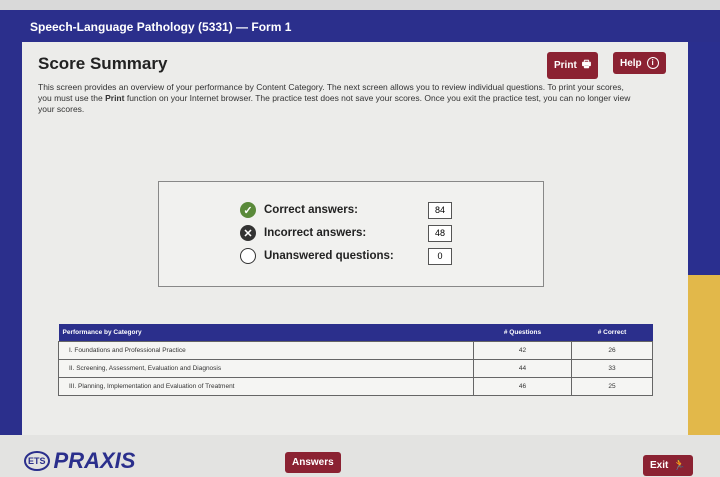  Describe the element at coordinates (440, 210) in the screenshot. I see `correct-value: 84` at that location.